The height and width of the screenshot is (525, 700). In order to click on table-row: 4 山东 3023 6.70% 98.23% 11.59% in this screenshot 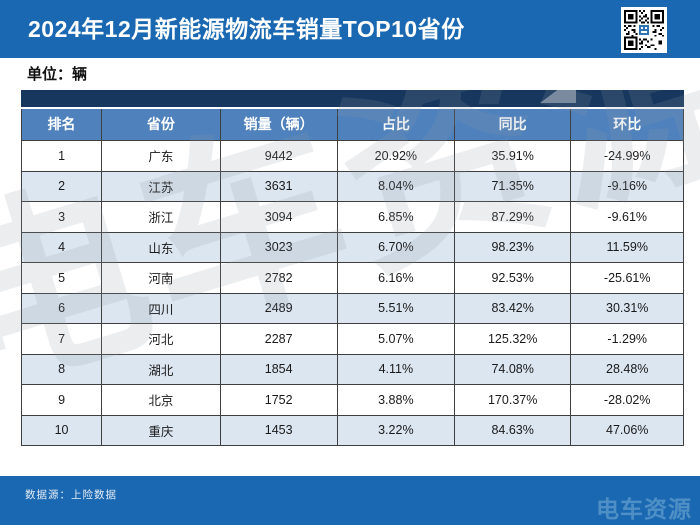, I will do `click(352, 247)`.